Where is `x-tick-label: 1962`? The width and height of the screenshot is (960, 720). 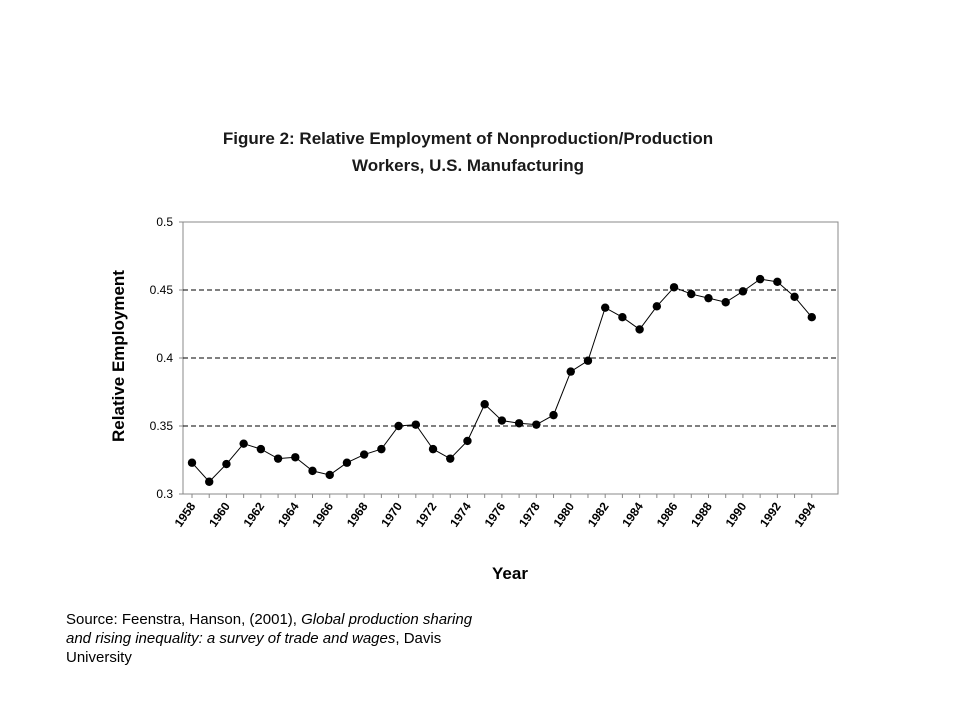
x-tick-label: 1962 is located at coordinates (254, 514).